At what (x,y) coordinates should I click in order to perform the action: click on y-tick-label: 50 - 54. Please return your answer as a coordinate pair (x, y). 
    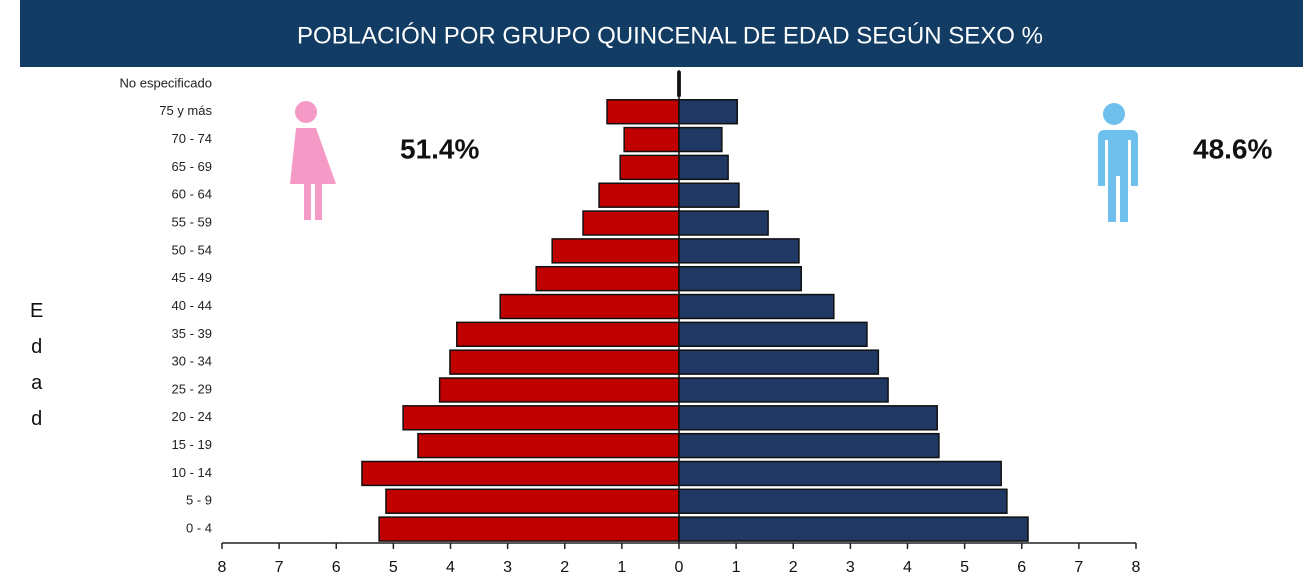
    Looking at the image, I should click on (192, 249).